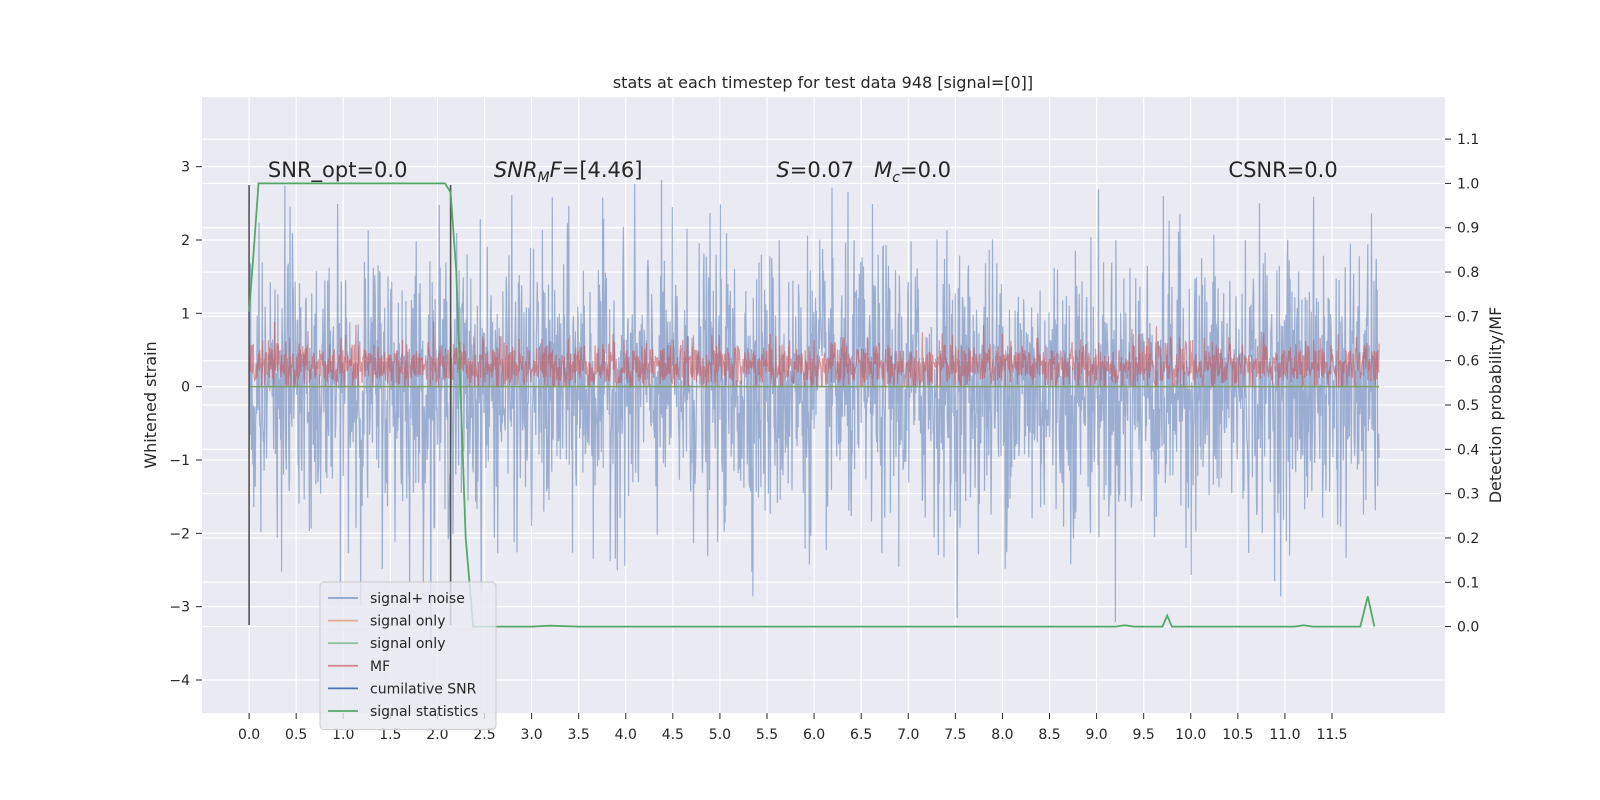 This screenshot has width=1600, height=800. I want to click on x-tick-label: 10.0, so click(1190, 735).